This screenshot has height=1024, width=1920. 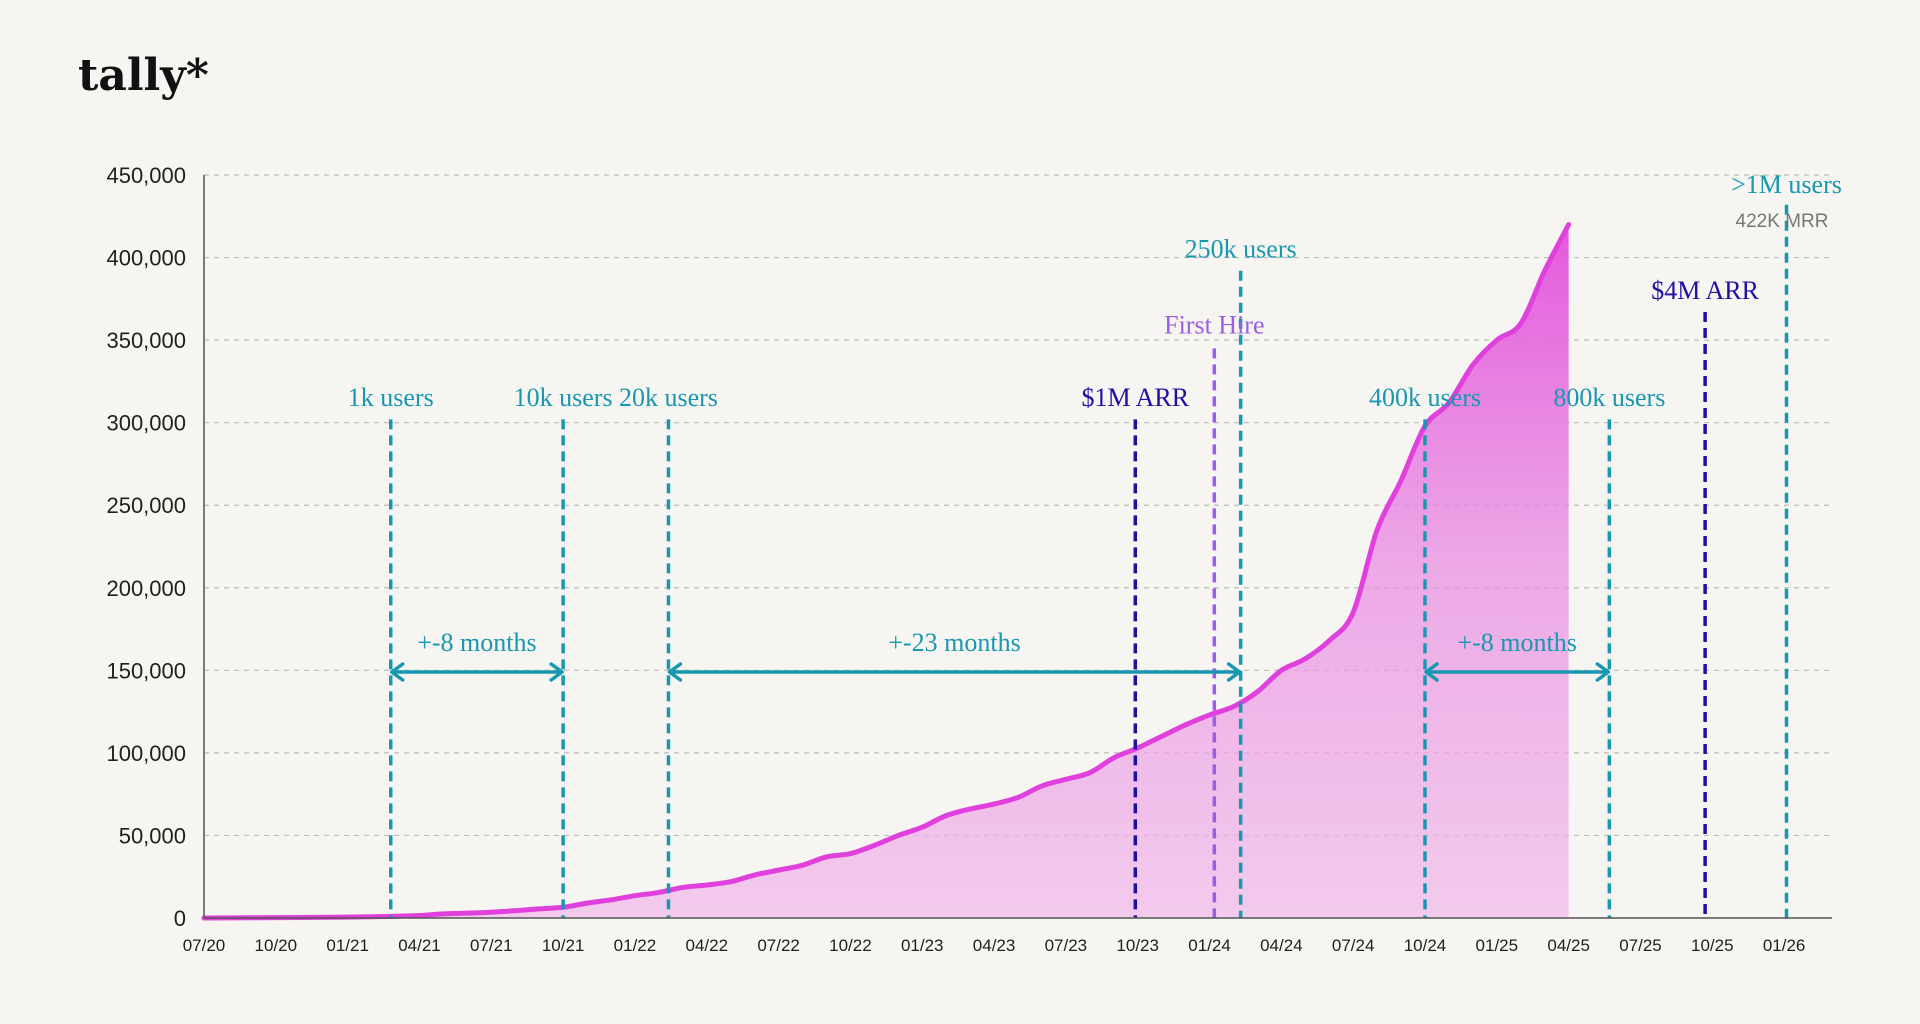 I want to click on x-tick-label: 04/24, so click(x=1281, y=945).